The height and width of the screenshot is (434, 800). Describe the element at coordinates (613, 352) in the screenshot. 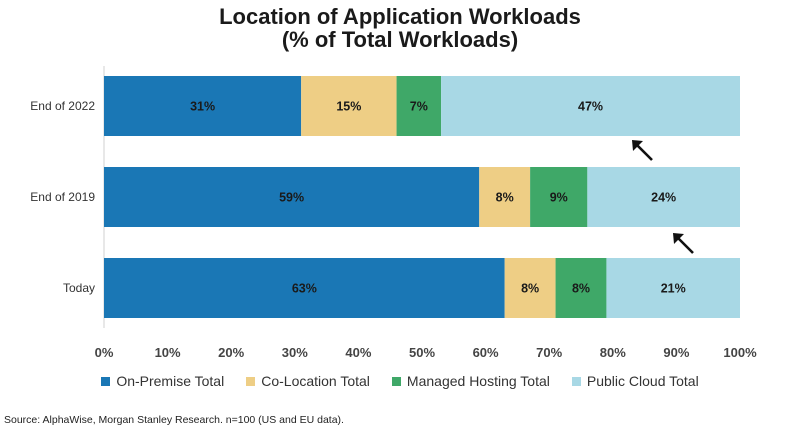

I see `x-tick-label: 80%` at that location.